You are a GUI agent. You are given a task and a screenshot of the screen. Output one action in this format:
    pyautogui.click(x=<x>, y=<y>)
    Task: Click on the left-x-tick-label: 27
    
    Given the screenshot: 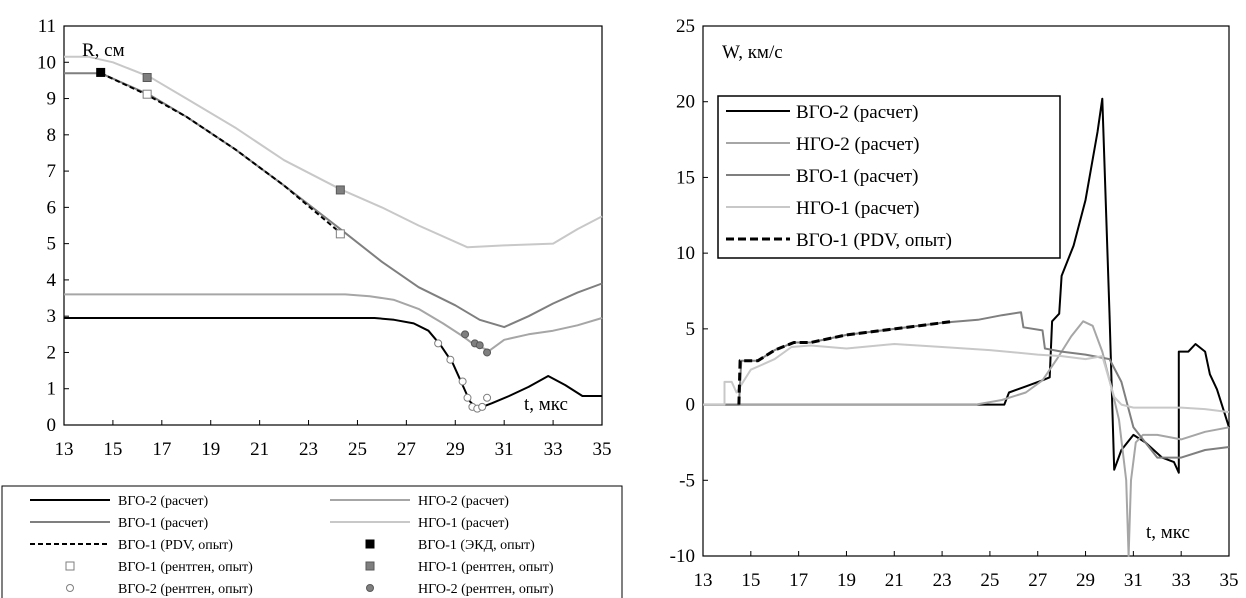 What is the action you would take?
    pyautogui.click(x=406, y=449)
    